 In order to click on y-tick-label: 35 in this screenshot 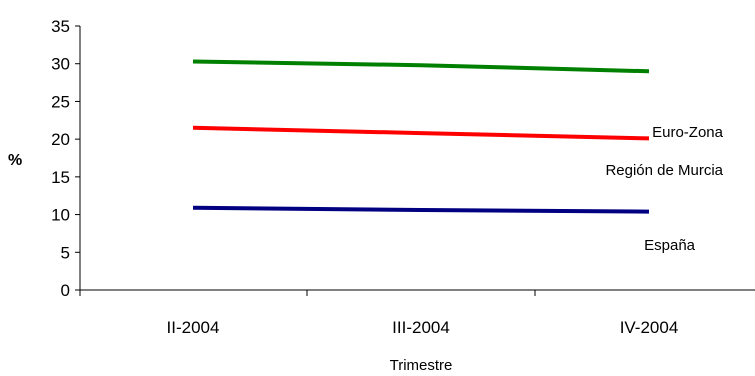, I will do `click(60, 26)`.